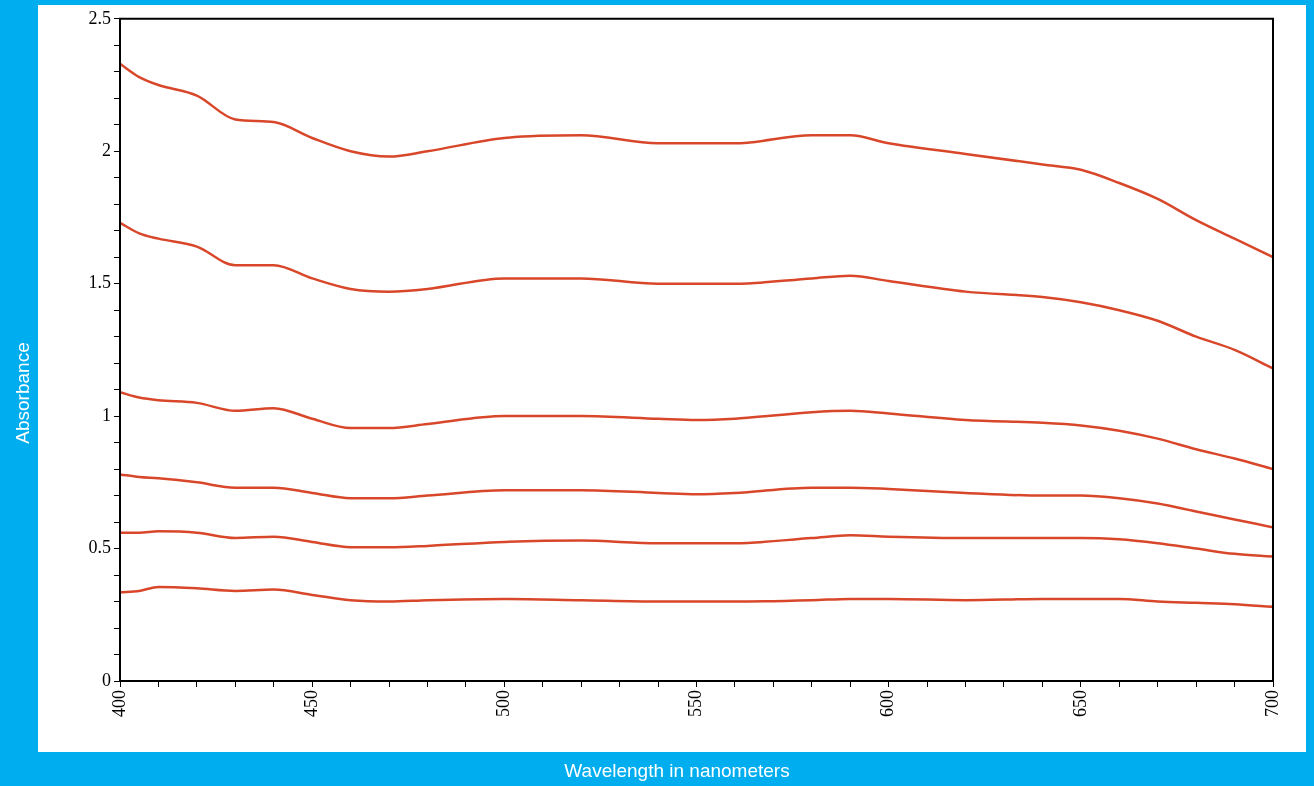  What do you see at coordinates (99, 282) in the screenshot?
I see `y-tick-label: 1.5` at bounding box center [99, 282].